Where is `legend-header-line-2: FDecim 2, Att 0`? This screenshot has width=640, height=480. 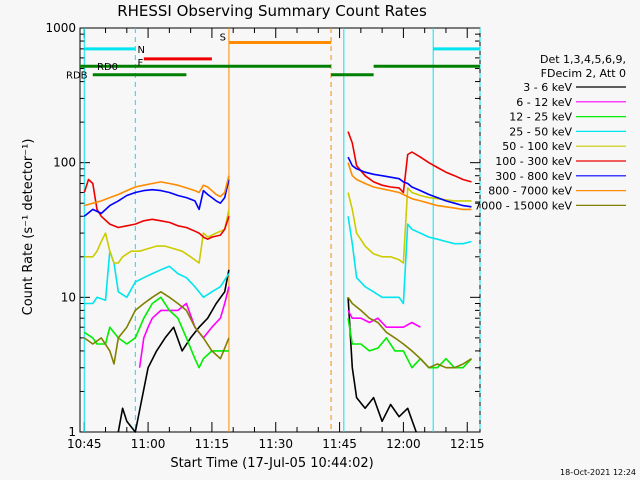 legend-header-line-2: FDecim 2, Att 0 is located at coordinates (583, 73).